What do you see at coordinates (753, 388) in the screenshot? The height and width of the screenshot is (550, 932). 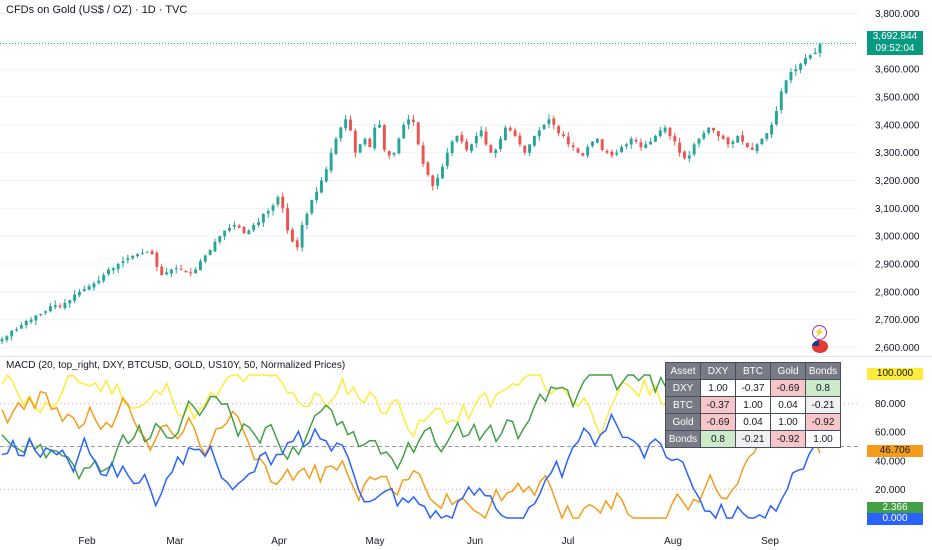 I see `table-cell: -0.37` at bounding box center [753, 388].